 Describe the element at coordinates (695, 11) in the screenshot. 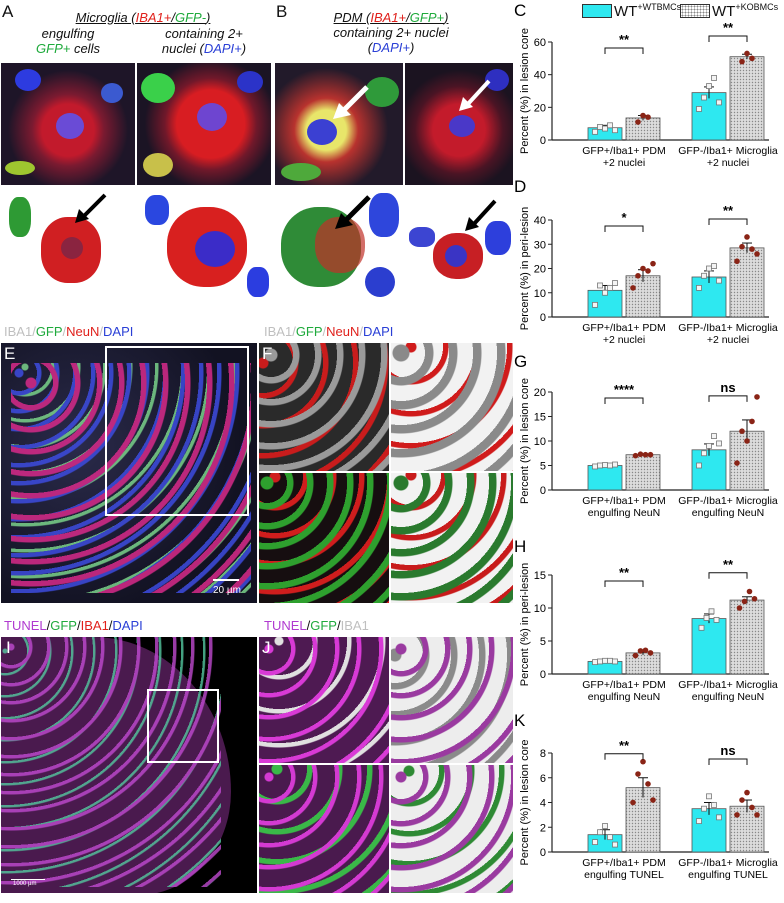

I see `legend-swatch-ko` at that location.